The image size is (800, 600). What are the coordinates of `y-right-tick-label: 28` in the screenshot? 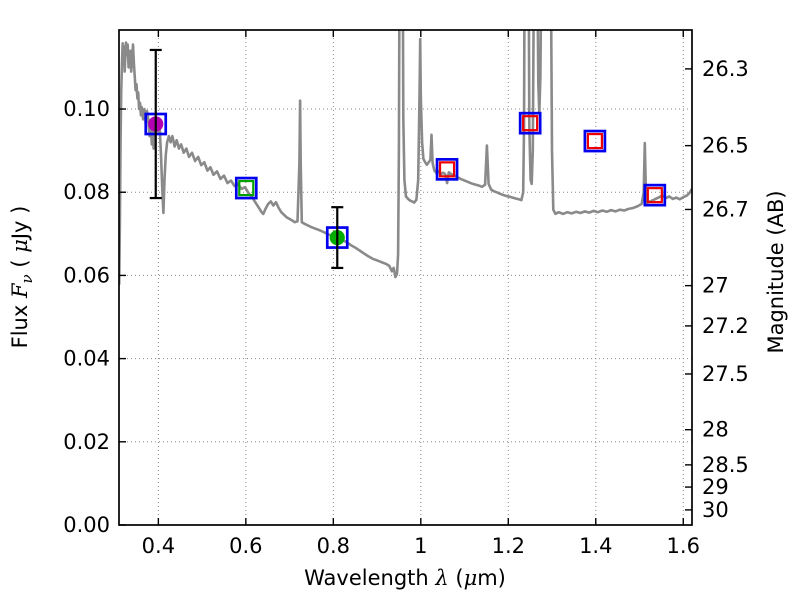 It's located at (715, 430).